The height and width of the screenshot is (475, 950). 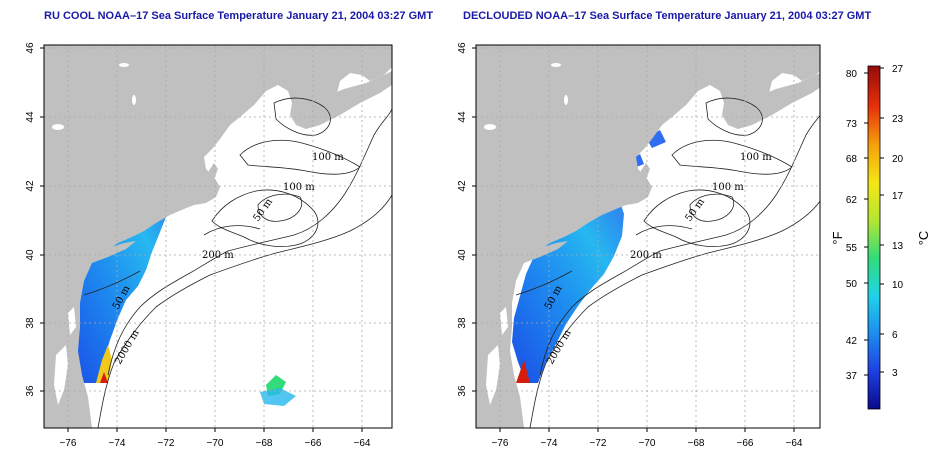 I want to click on celsius-tick: 27, so click(x=898, y=69).